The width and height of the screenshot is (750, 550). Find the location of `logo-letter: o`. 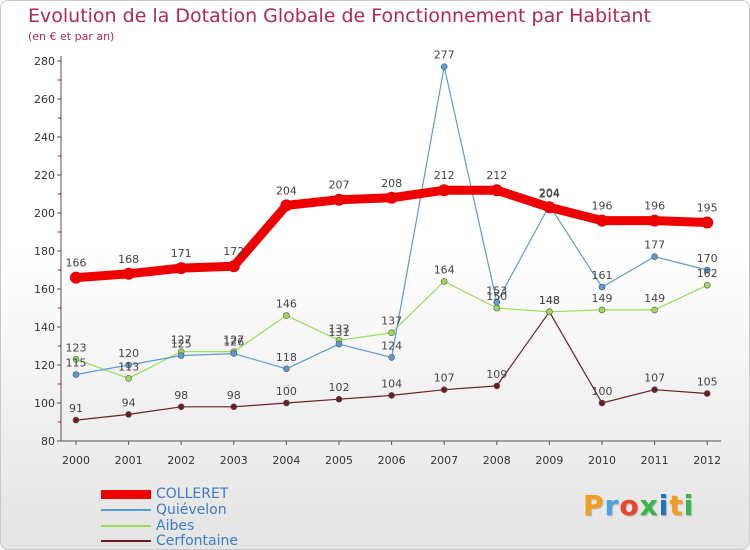

logo-letter: o is located at coordinates (629, 505).